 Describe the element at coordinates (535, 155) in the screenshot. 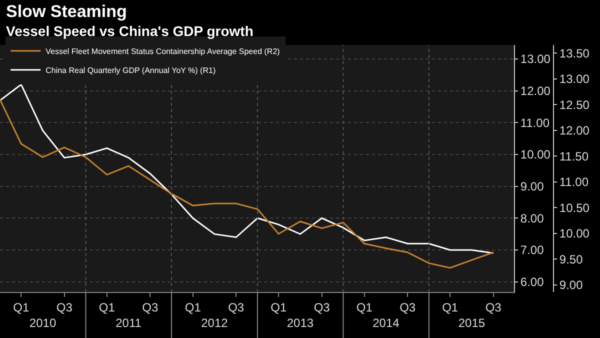

I see `y-tick-label: 10.00` at that location.